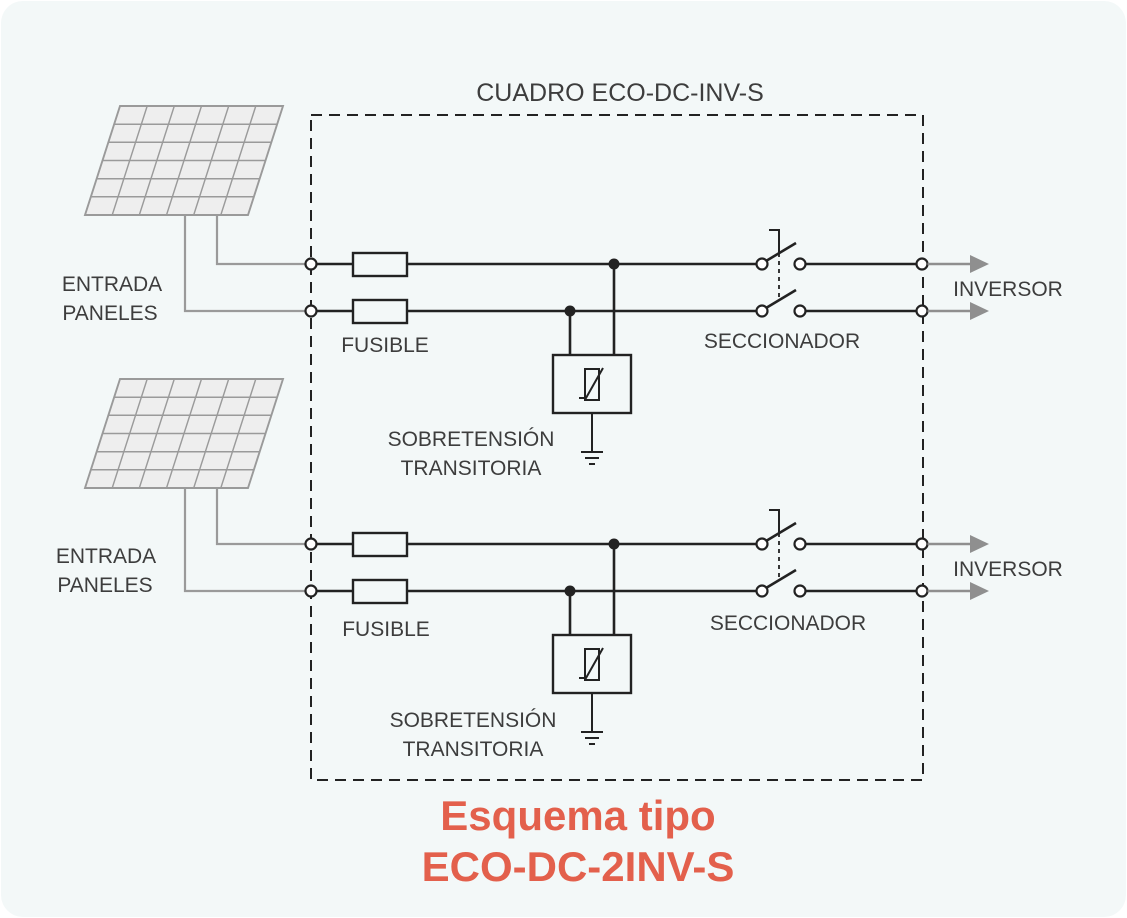 The image size is (1127, 918). Describe the element at coordinates (577, 815) in the screenshot. I see `caption-line1: Esquema tipo` at that location.